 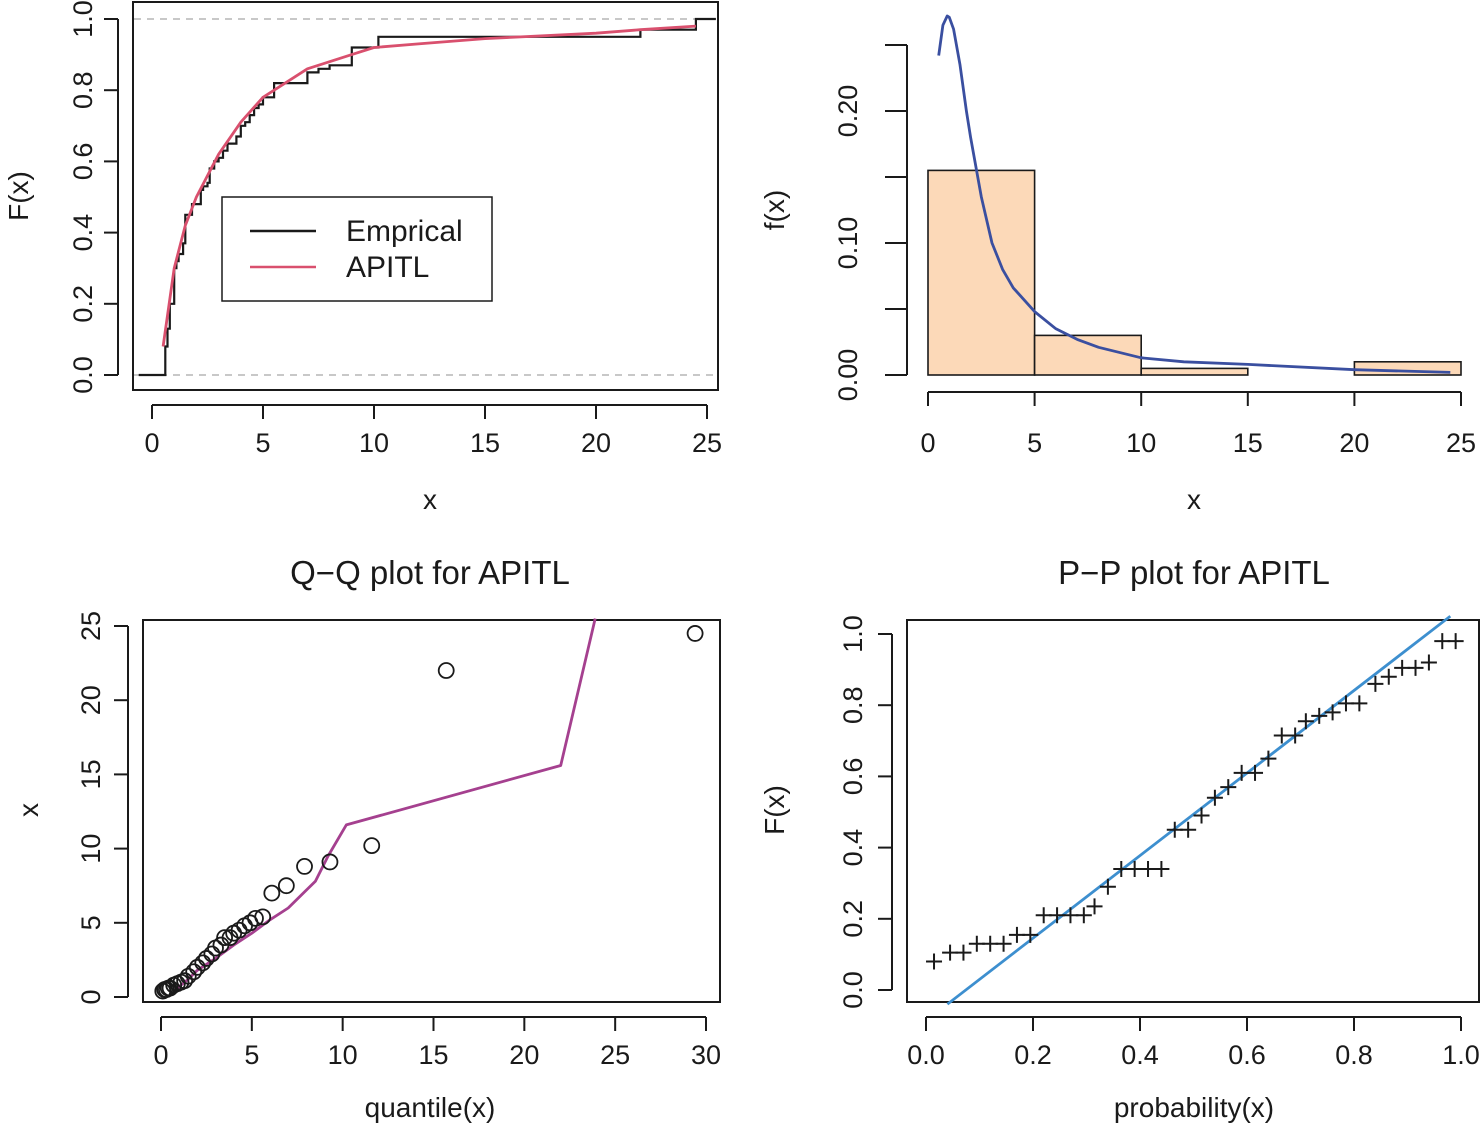 I want to click on y-tick-label: 20, so click(x=91, y=700).